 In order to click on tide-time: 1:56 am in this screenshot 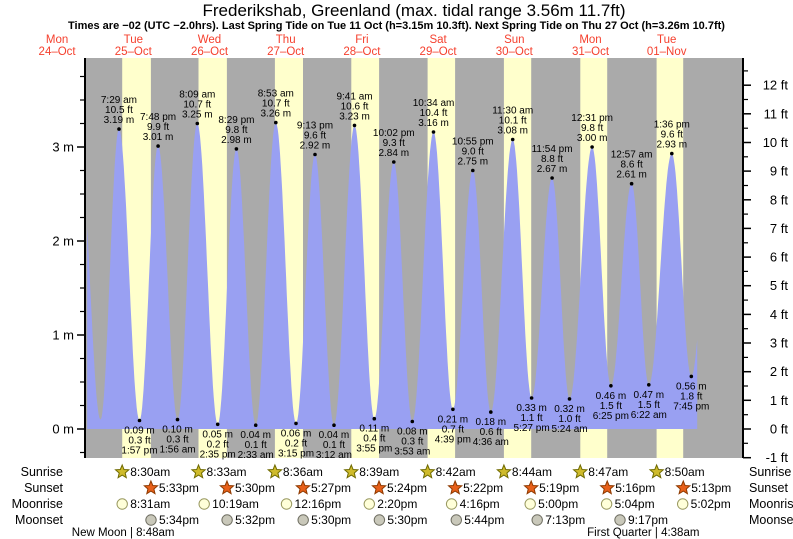, I will do `click(177, 450)`.